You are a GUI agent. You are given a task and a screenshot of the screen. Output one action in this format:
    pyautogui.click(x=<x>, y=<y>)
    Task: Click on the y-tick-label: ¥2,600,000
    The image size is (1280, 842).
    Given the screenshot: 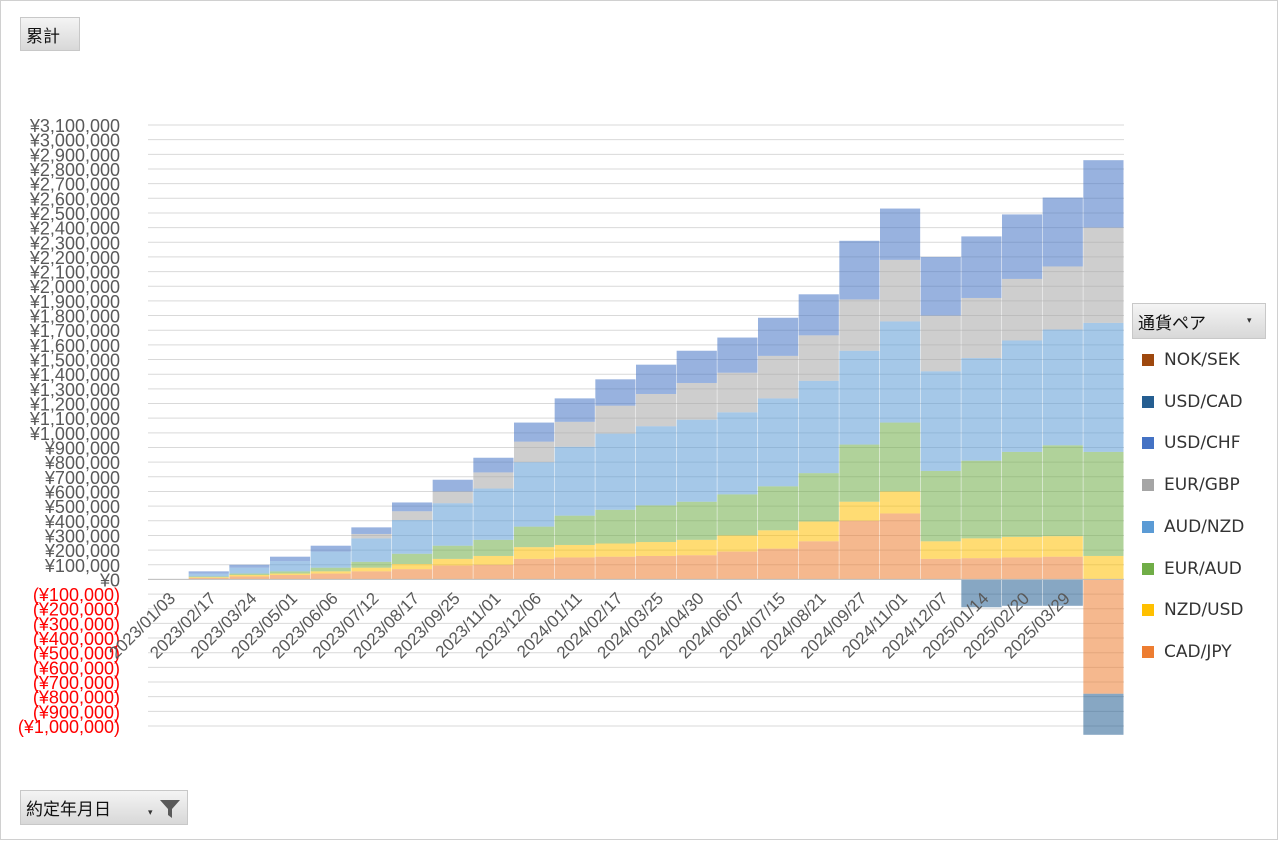 What is the action you would take?
    pyautogui.click(x=74, y=199)
    